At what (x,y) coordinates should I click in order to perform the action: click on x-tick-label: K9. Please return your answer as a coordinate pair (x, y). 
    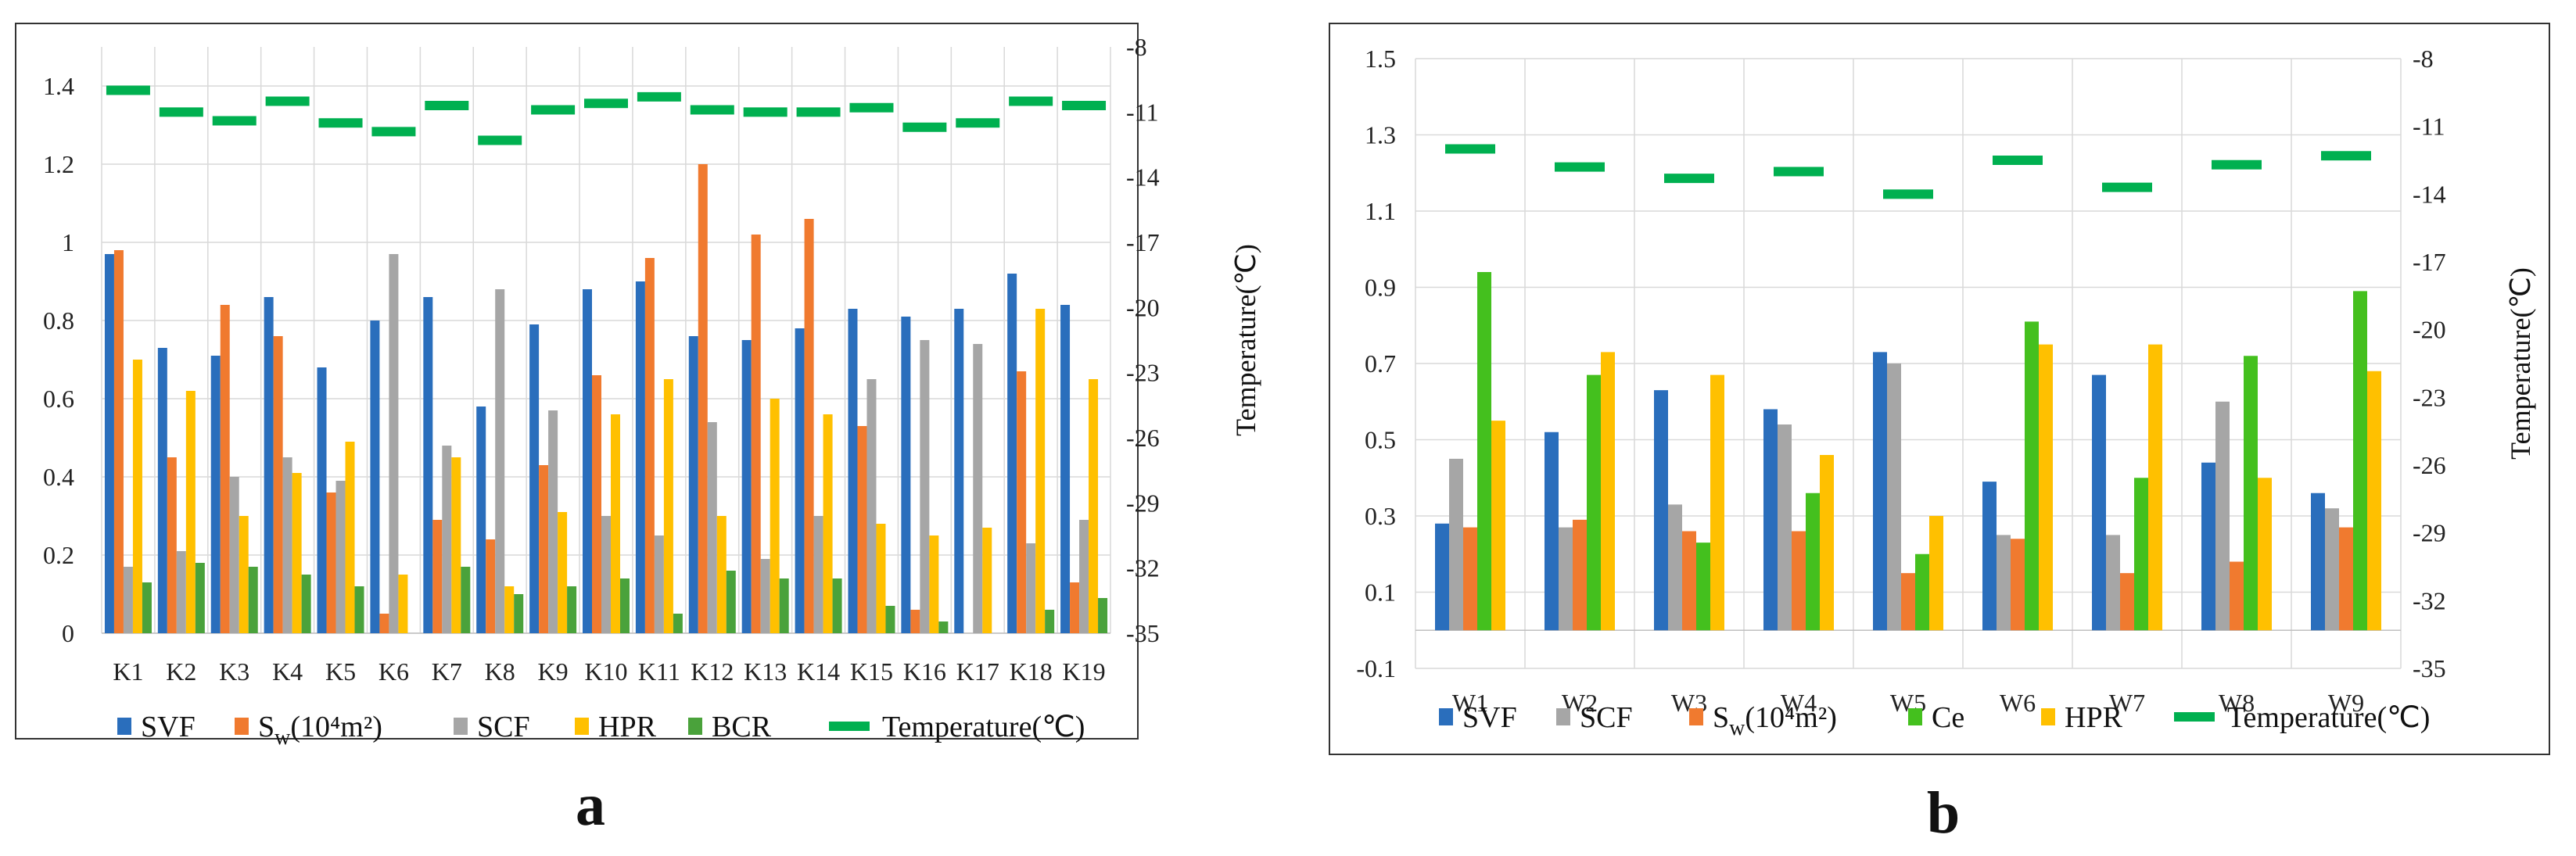
    Looking at the image, I should click on (553, 672).